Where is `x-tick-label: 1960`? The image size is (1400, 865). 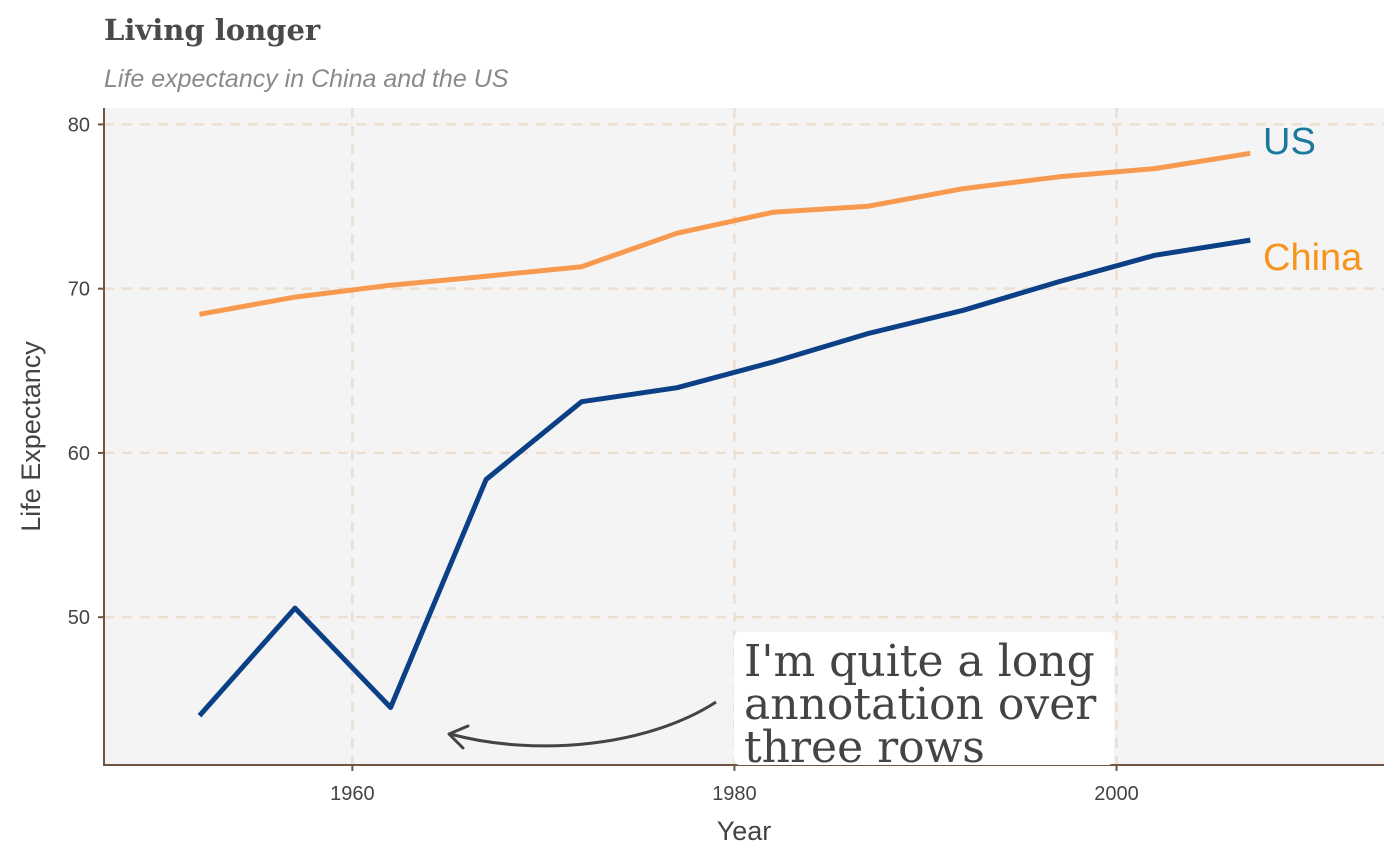 x-tick-label: 1960 is located at coordinates (352, 794).